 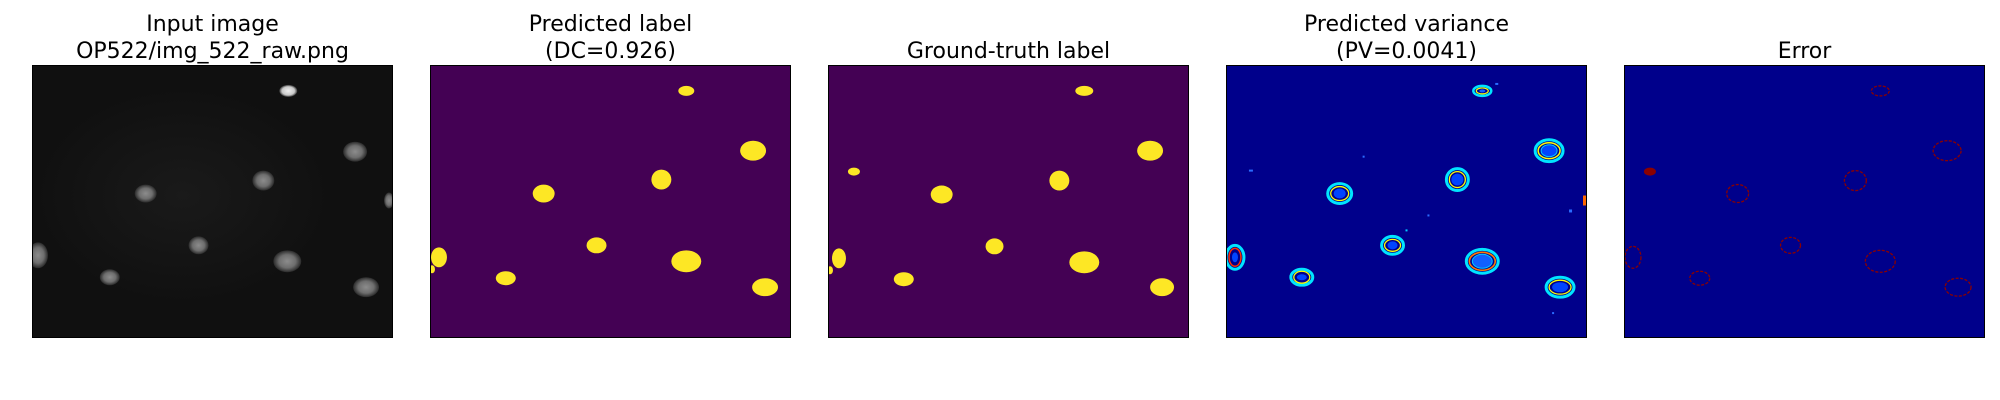 I want to click on panel-title-line: Ground-truth label, so click(x=1008, y=51).